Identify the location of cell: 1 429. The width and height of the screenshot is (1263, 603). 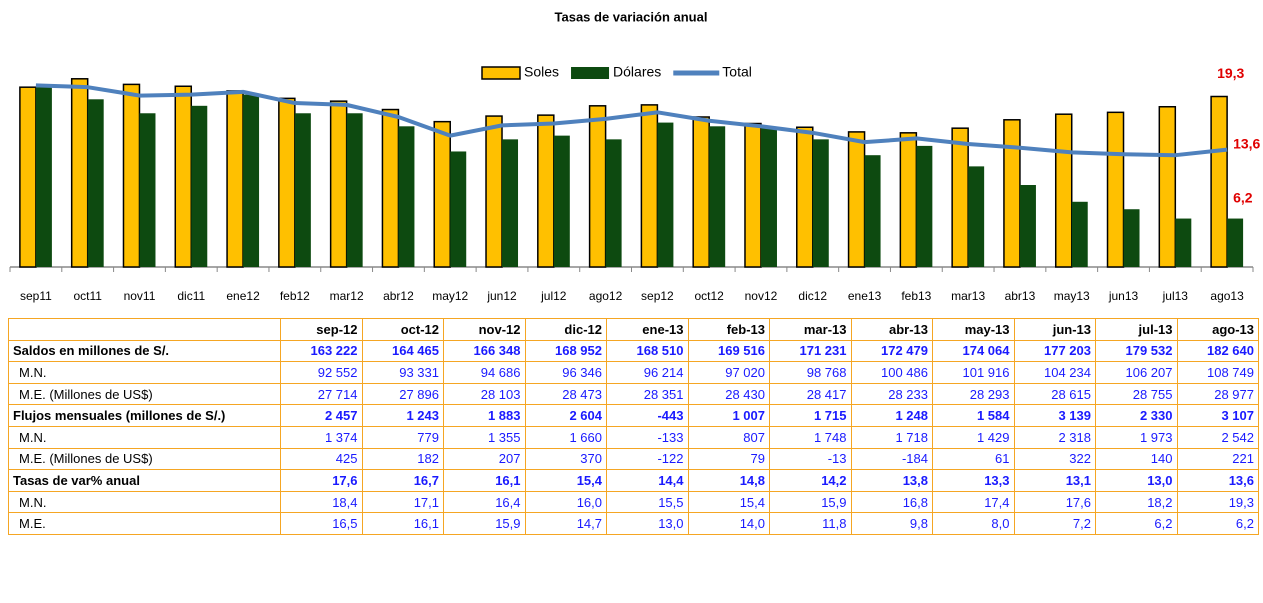
(973, 437).